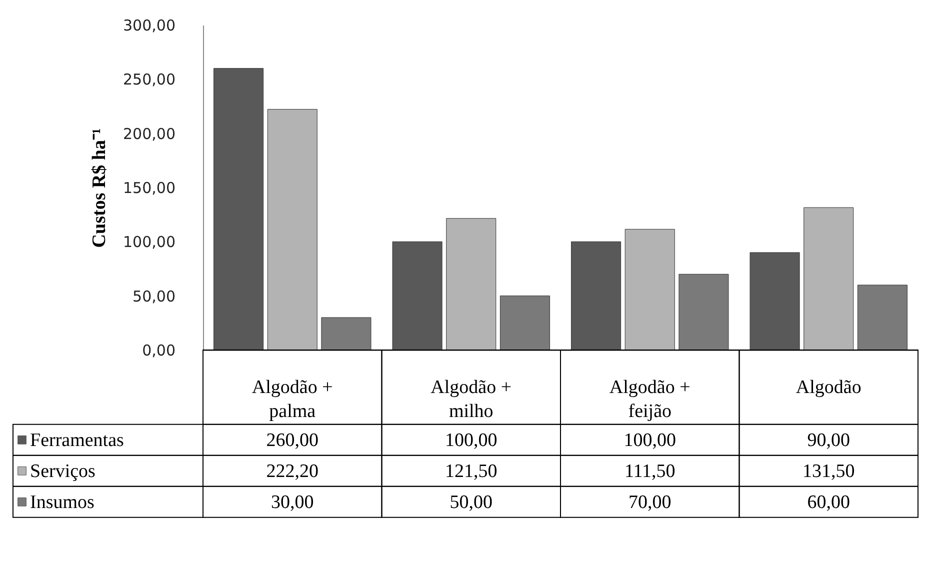 This screenshot has height=582, width=937. Describe the element at coordinates (649, 399) in the screenshot. I see `x-tick-label: Algodão + feijão` at that location.